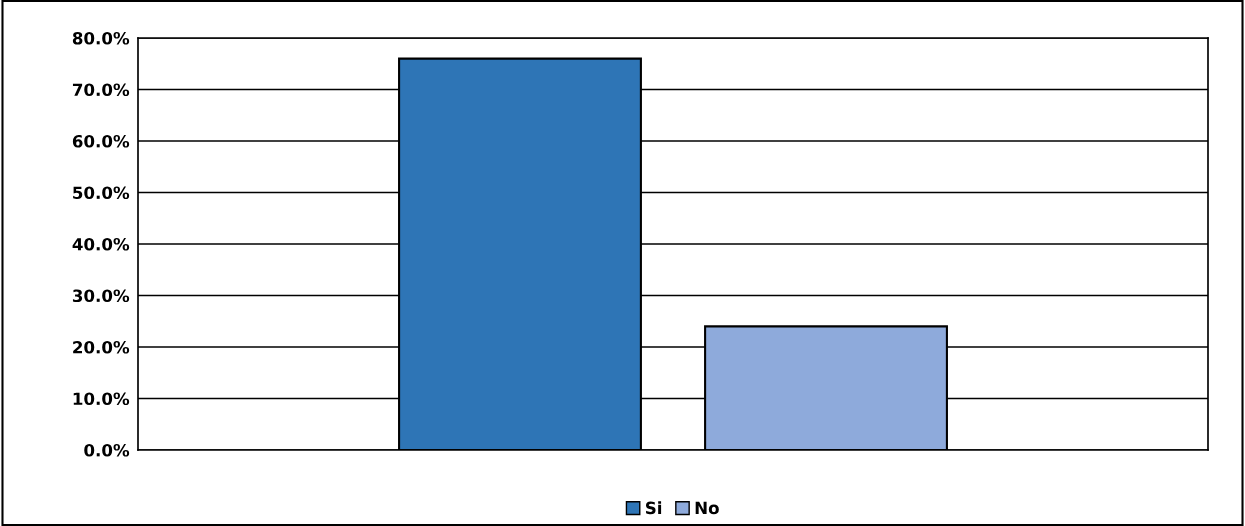  I want to click on y-tick-label: 10.0%, so click(101, 399).